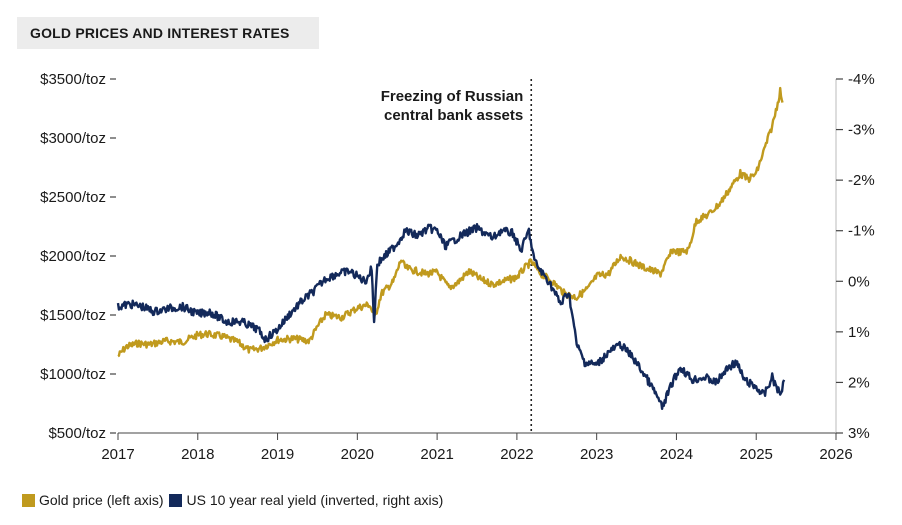 The height and width of the screenshot is (525, 902). I want to click on legend-swatch-gold, so click(28, 500).